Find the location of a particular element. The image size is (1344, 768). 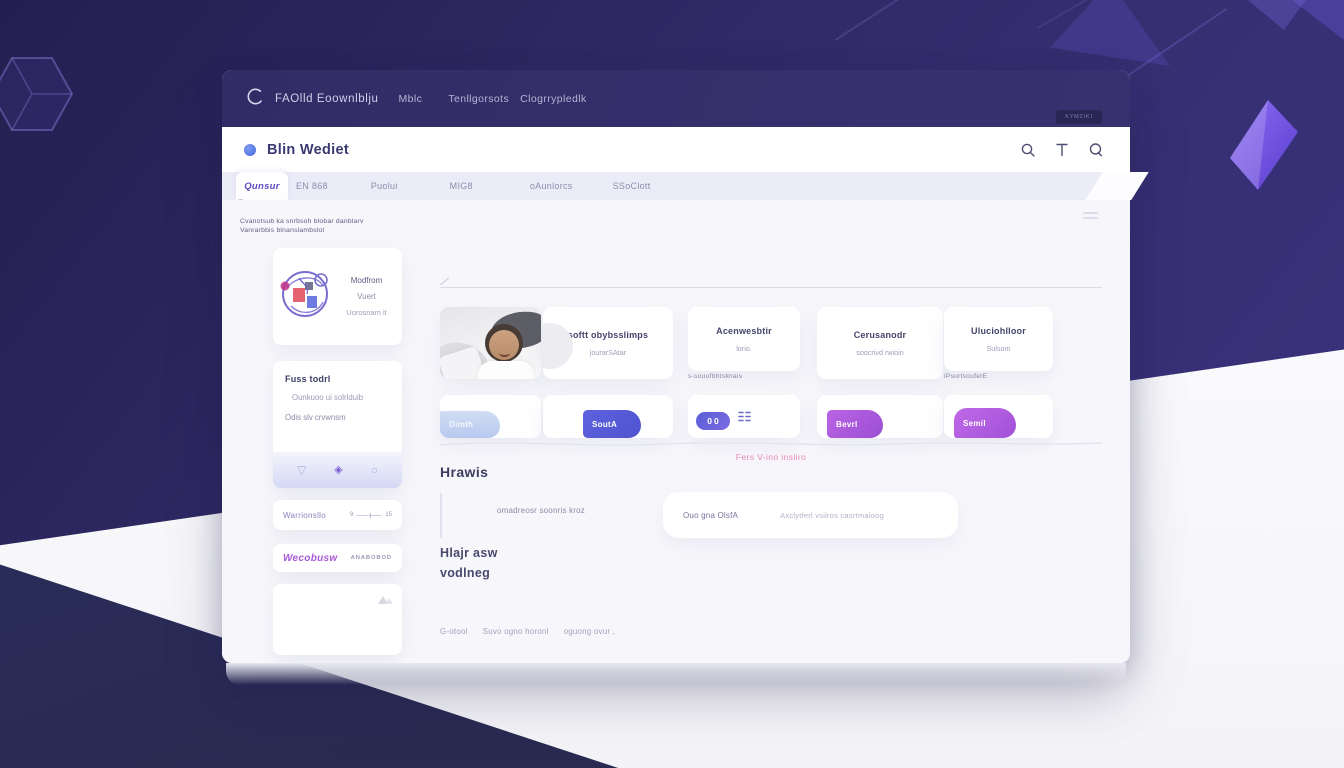

counter-badge: 00 is located at coordinates (713, 421).